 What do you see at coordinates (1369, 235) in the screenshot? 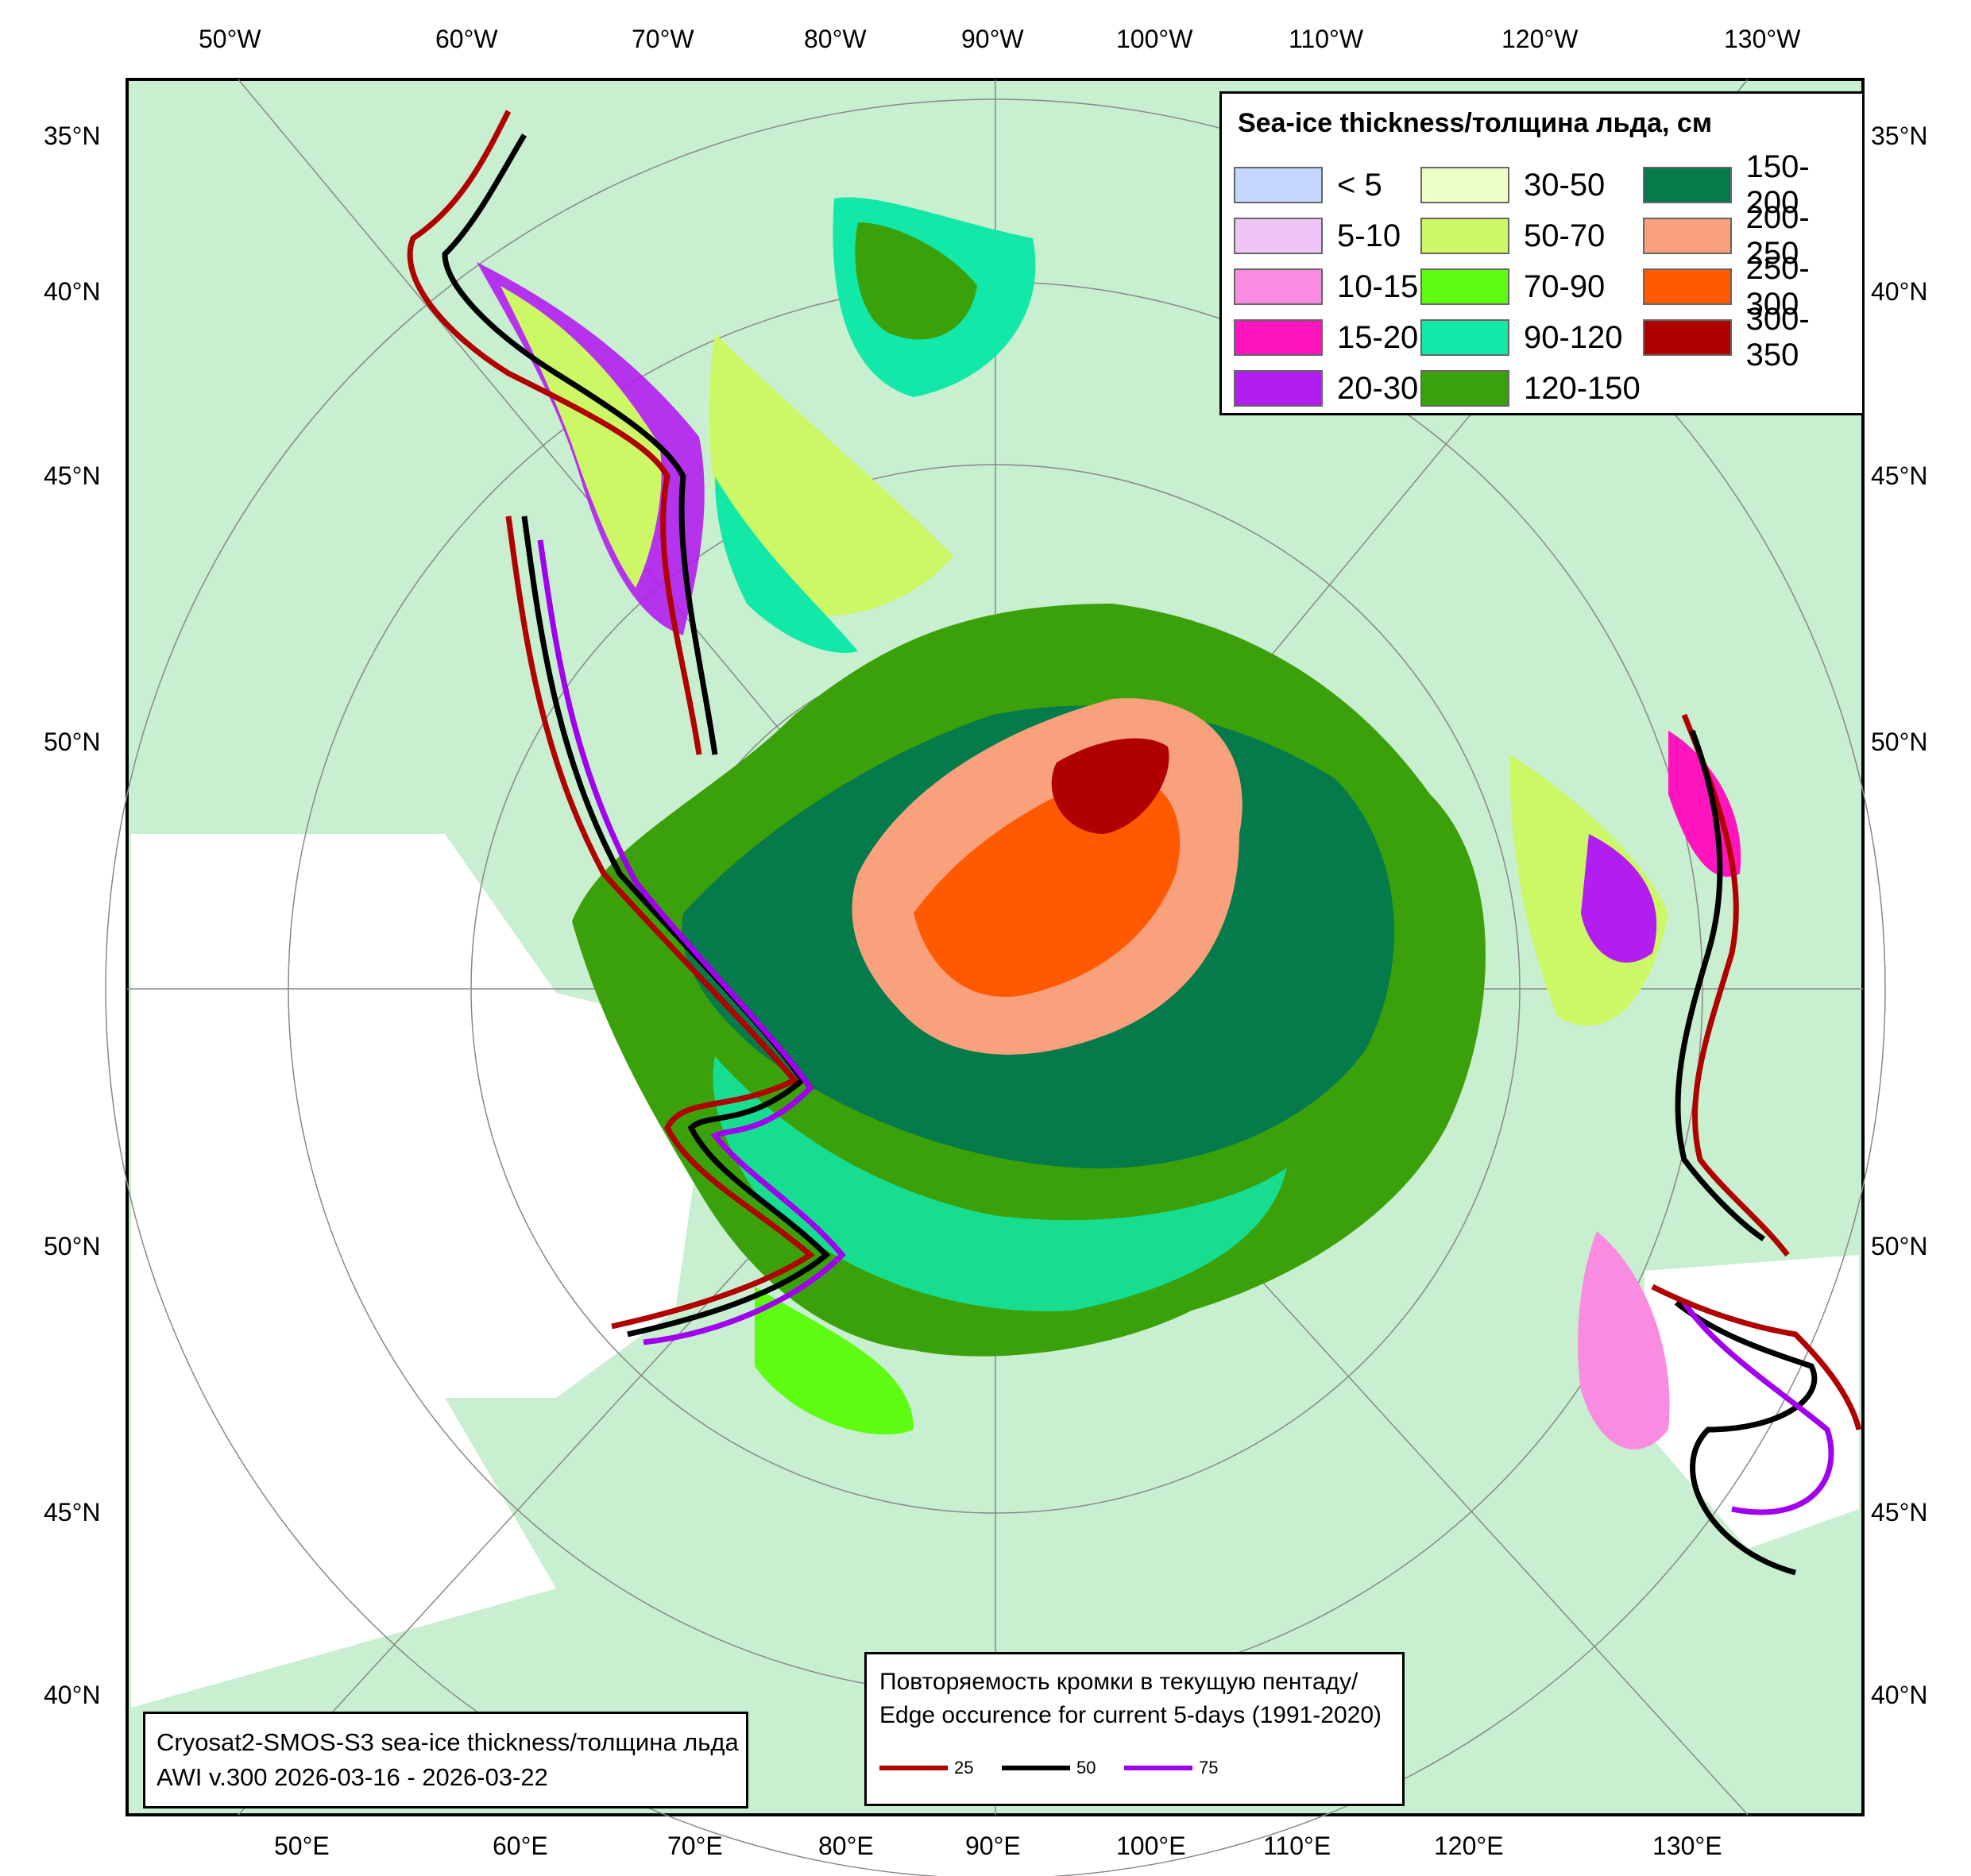
I see `legend-label: 5-10` at bounding box center [1369, 235].